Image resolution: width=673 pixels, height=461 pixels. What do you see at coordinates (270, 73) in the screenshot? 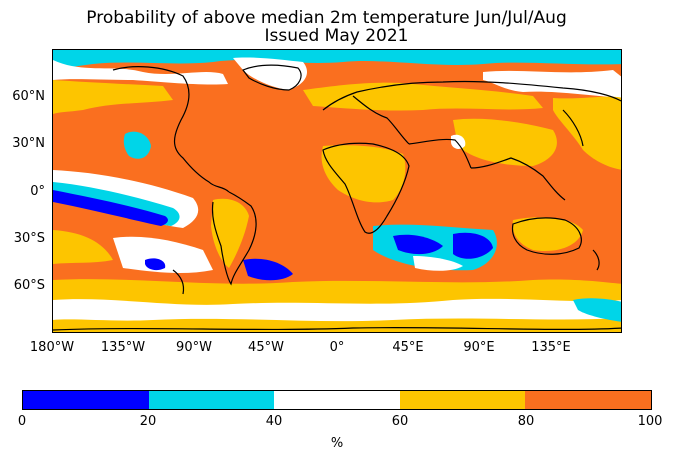
I see `region-greenland-white` at bounding box center [270, 73].